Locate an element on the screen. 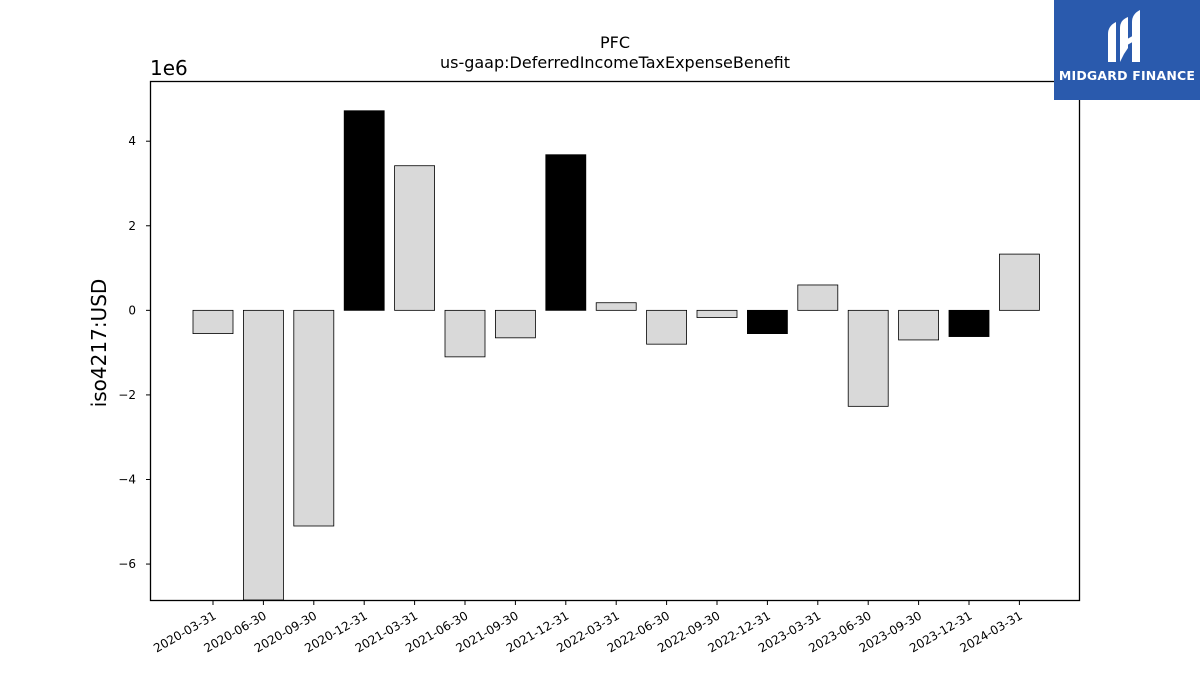 The image size is (1200, 675). y-tick-label: −4 is located at coordinates (127, 479).